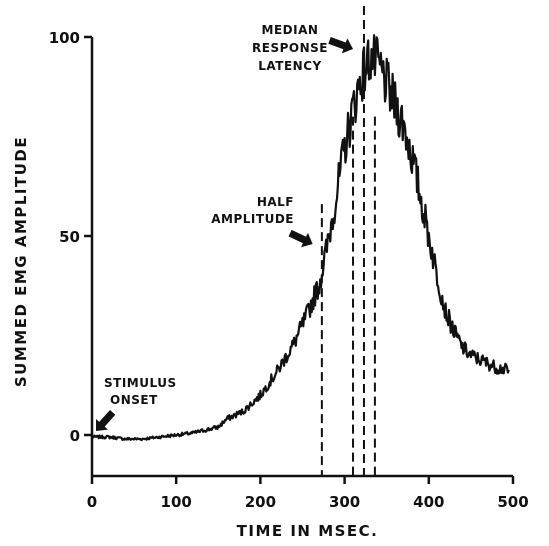  Describe the element at coordinates (260, 502) in the screenshot. I see `x-tick-label: 200` at that location.